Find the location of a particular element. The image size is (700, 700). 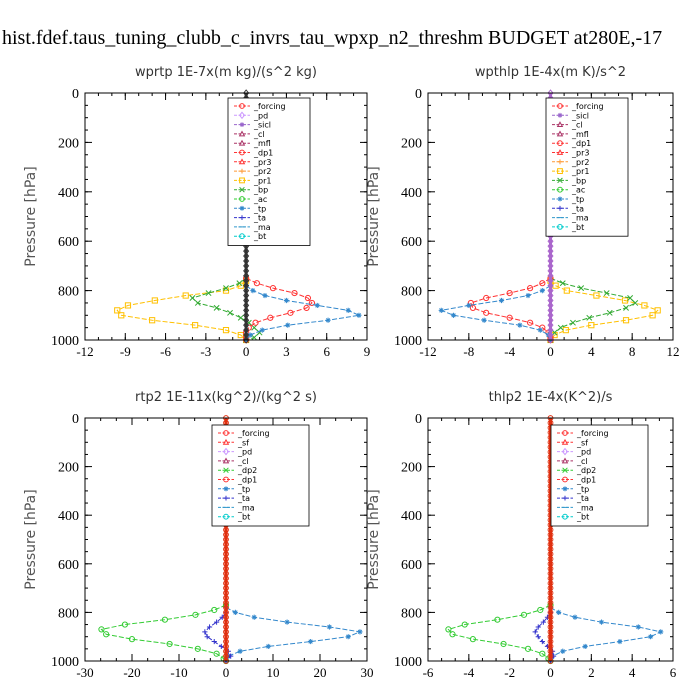

legend-entry-mfl: _mfl is located at coordinates (570, 134).